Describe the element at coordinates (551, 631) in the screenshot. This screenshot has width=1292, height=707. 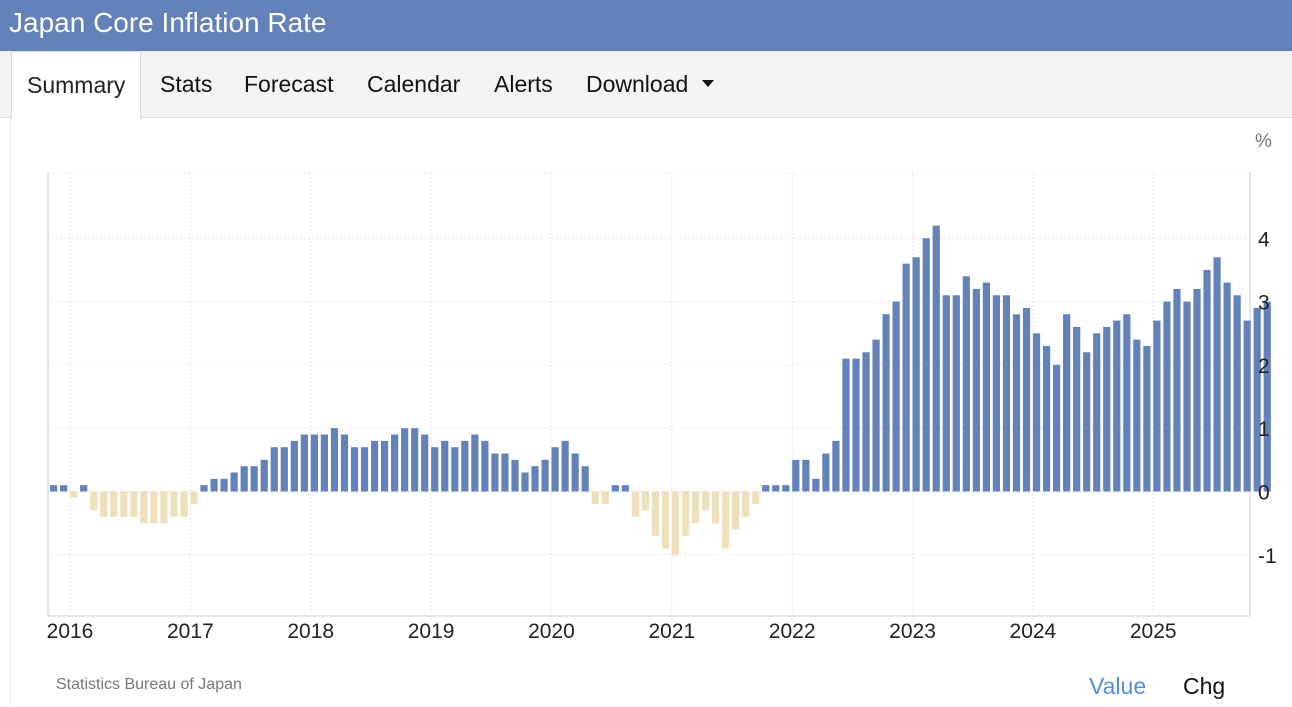
I see `x-tick-label: 2020` at that location.